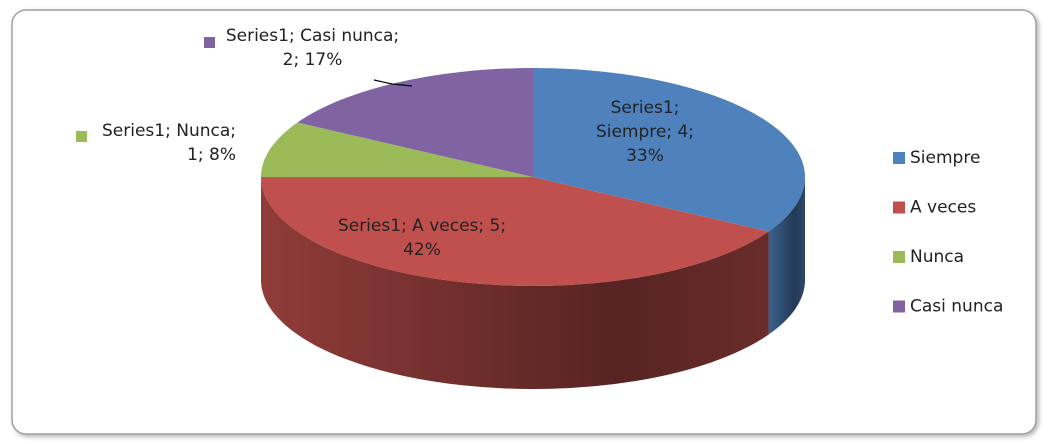 This screenshot has height=444, width=1048. What do you see at coordinates (312, 48) in the screenshot?
I see `data-label: Series1; Casi nunca; 2; 17%` at bounding box center [312, 48].